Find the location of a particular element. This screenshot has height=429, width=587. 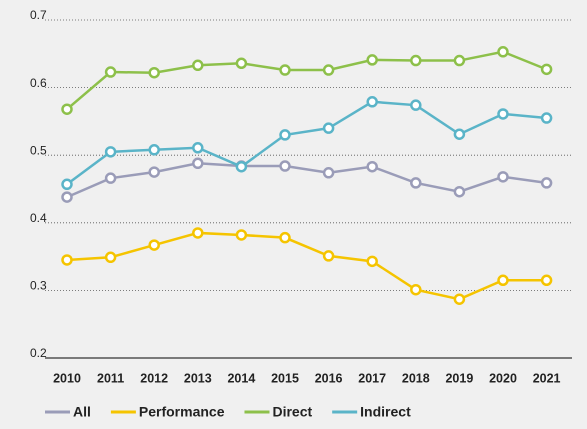

x-tick-label: 2014 is located at coordinates (241, 378).